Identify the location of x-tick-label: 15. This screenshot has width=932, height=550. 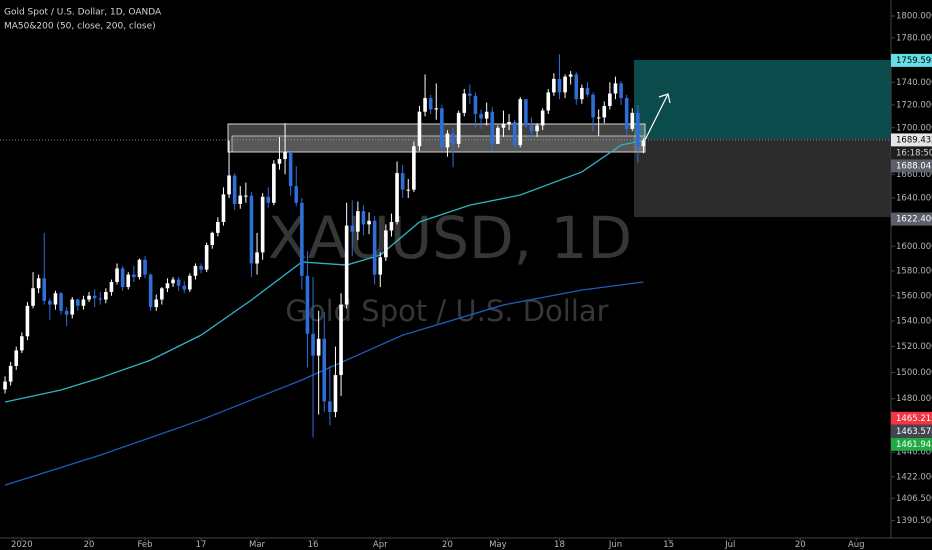
(668, 545).